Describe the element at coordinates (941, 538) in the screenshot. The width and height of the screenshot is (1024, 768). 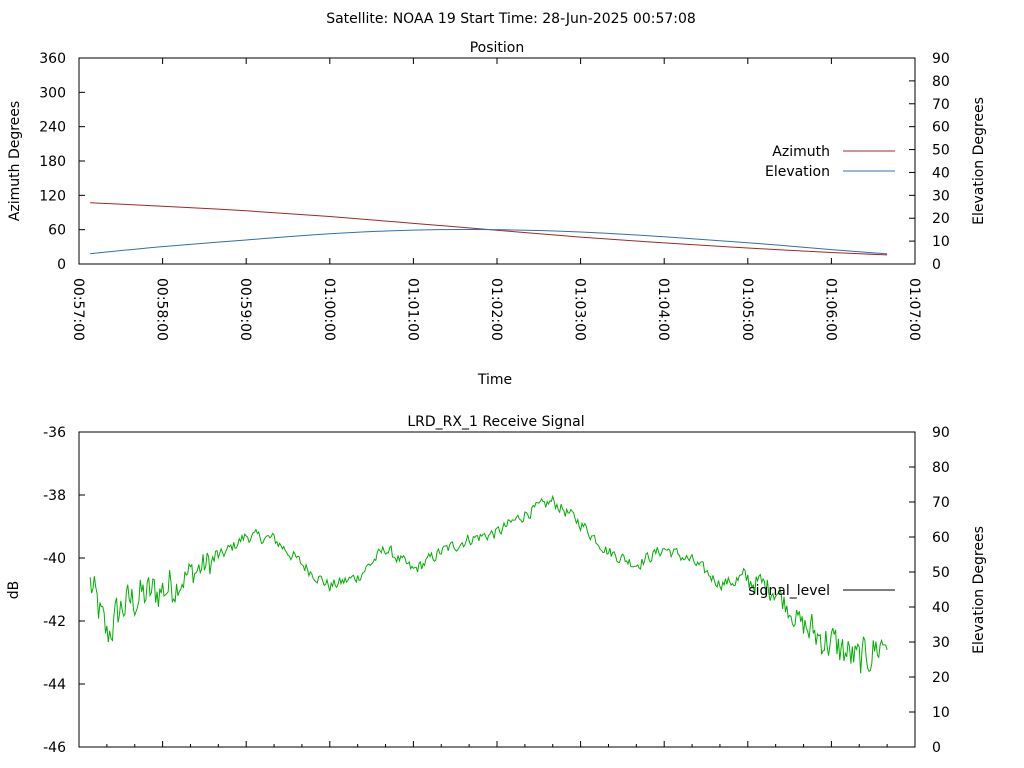
I see `signal-y2-tick-label: 60` at that location.